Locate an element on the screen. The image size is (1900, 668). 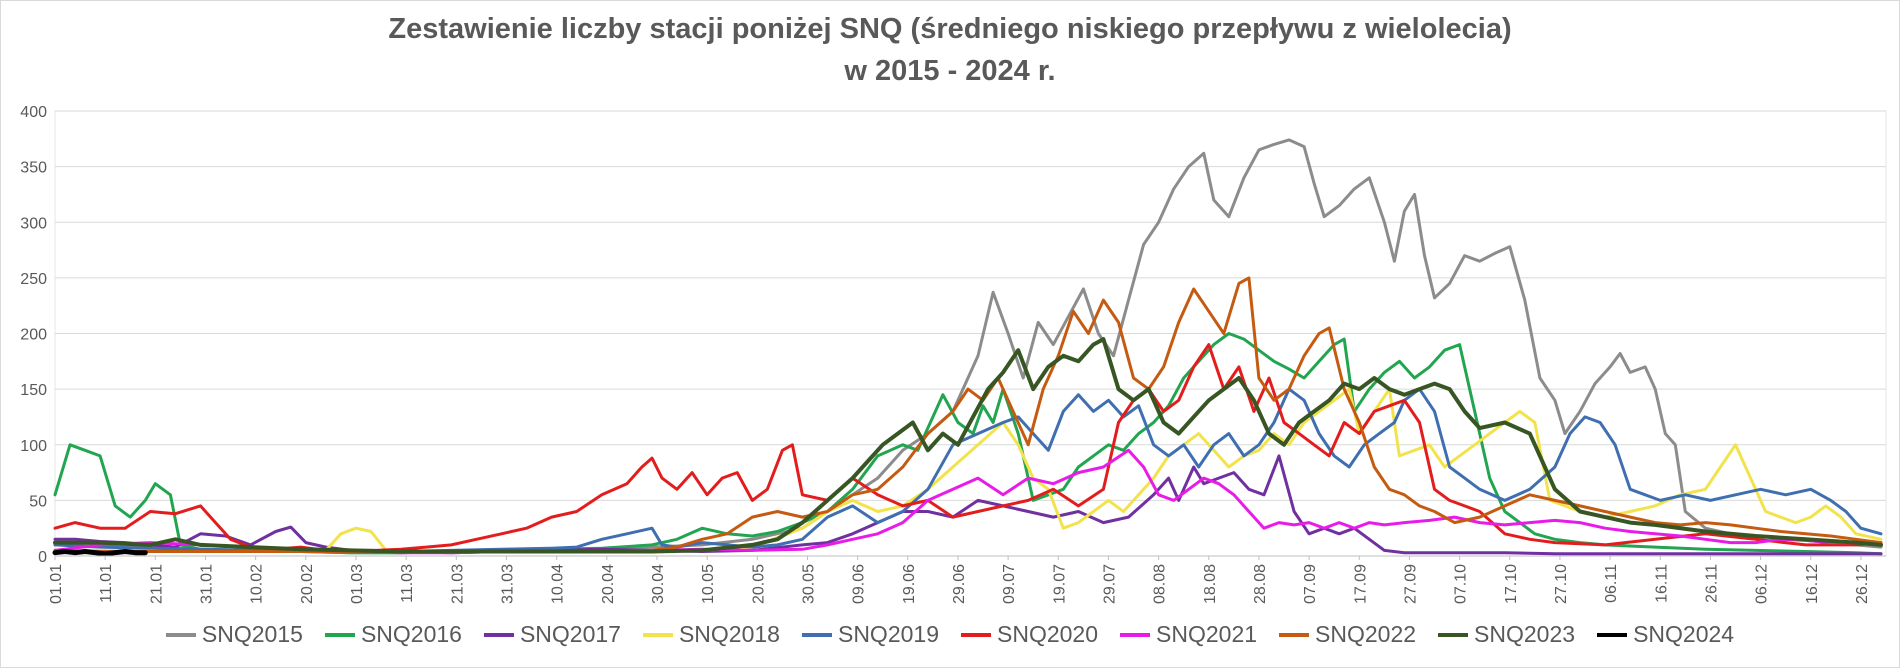
y-tick-label: 50 is located at coordinates (38, 501).